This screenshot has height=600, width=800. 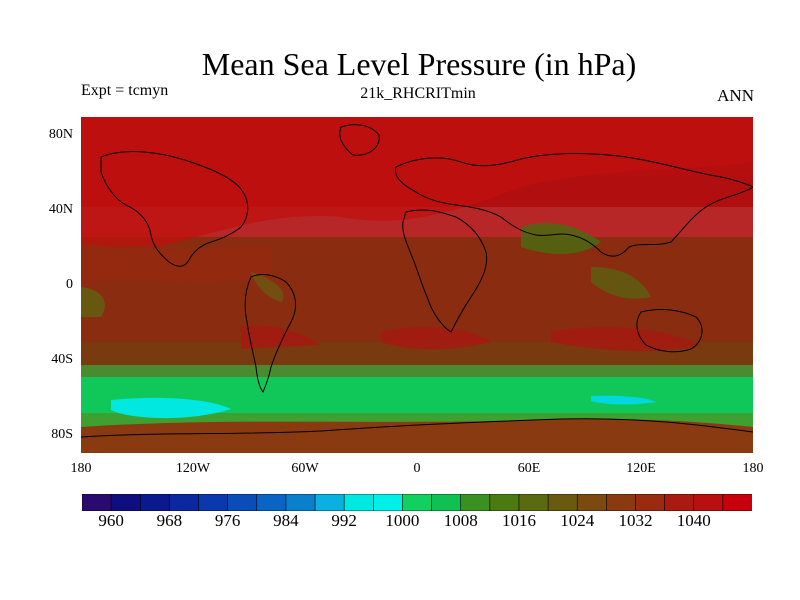 I want to click on colorbar-tick-label: 984, so click(x=286, y=520).